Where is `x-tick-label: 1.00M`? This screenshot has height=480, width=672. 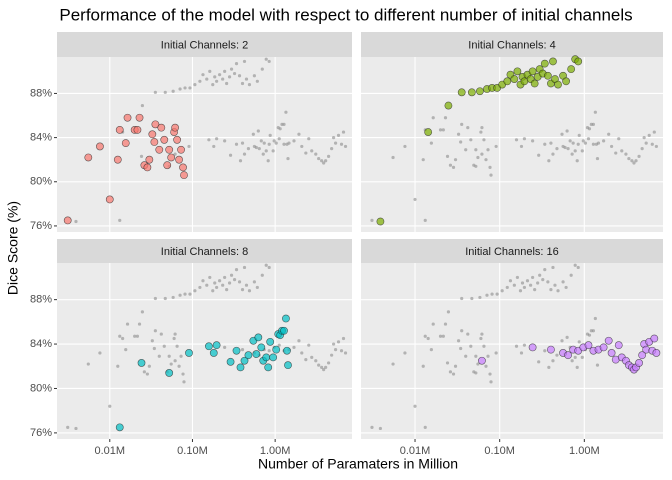
x-tick-label: 1.00M is located at coordinates (275, 451).